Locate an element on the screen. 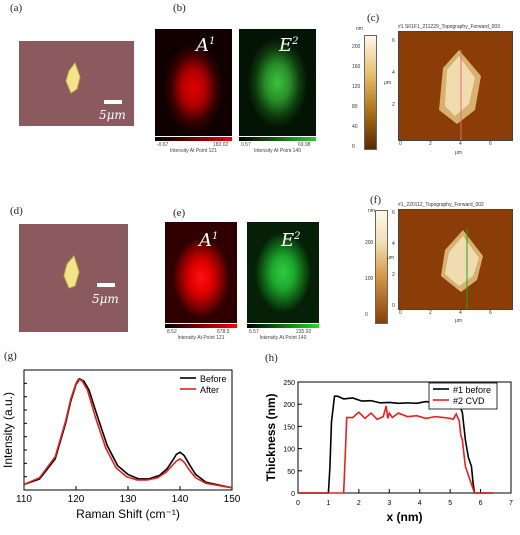 Image resolution: width=520 pixels, height=535 pixels. x-tick-label: 1 is located at coordinates (328, 503).